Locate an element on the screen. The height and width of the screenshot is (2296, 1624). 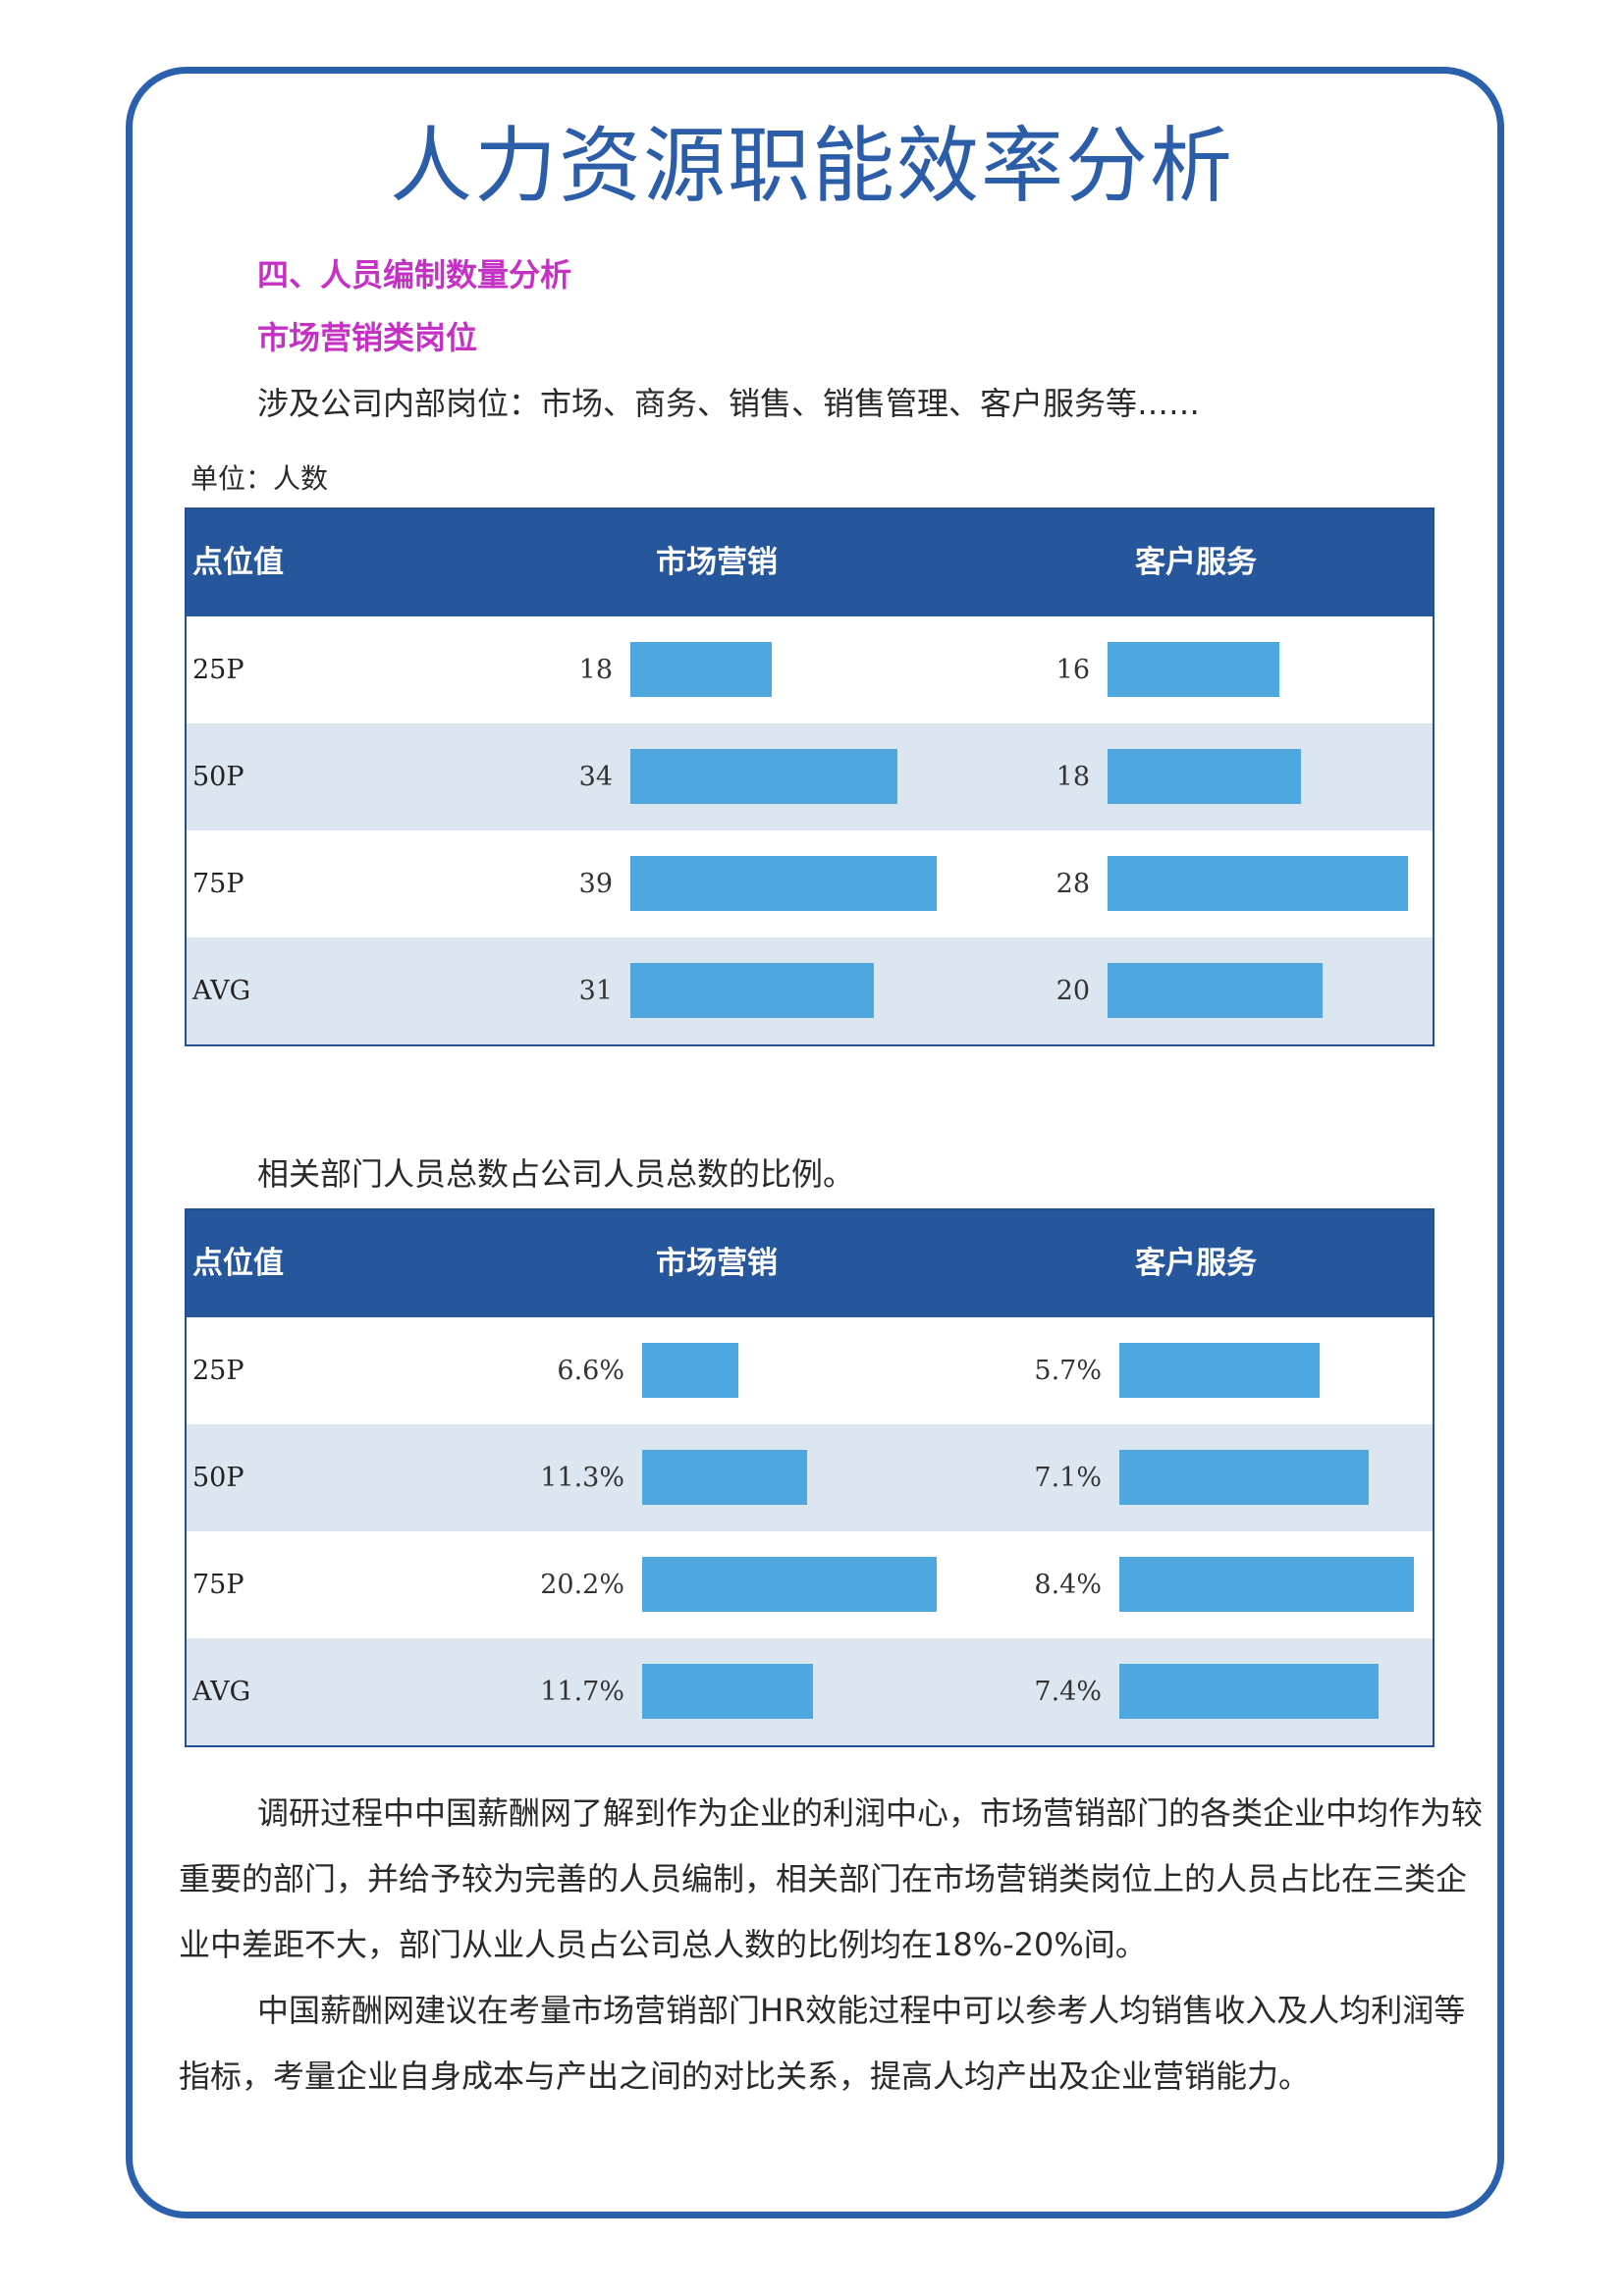
customer-service-value: 20 is located at coordinates (1073, 991).